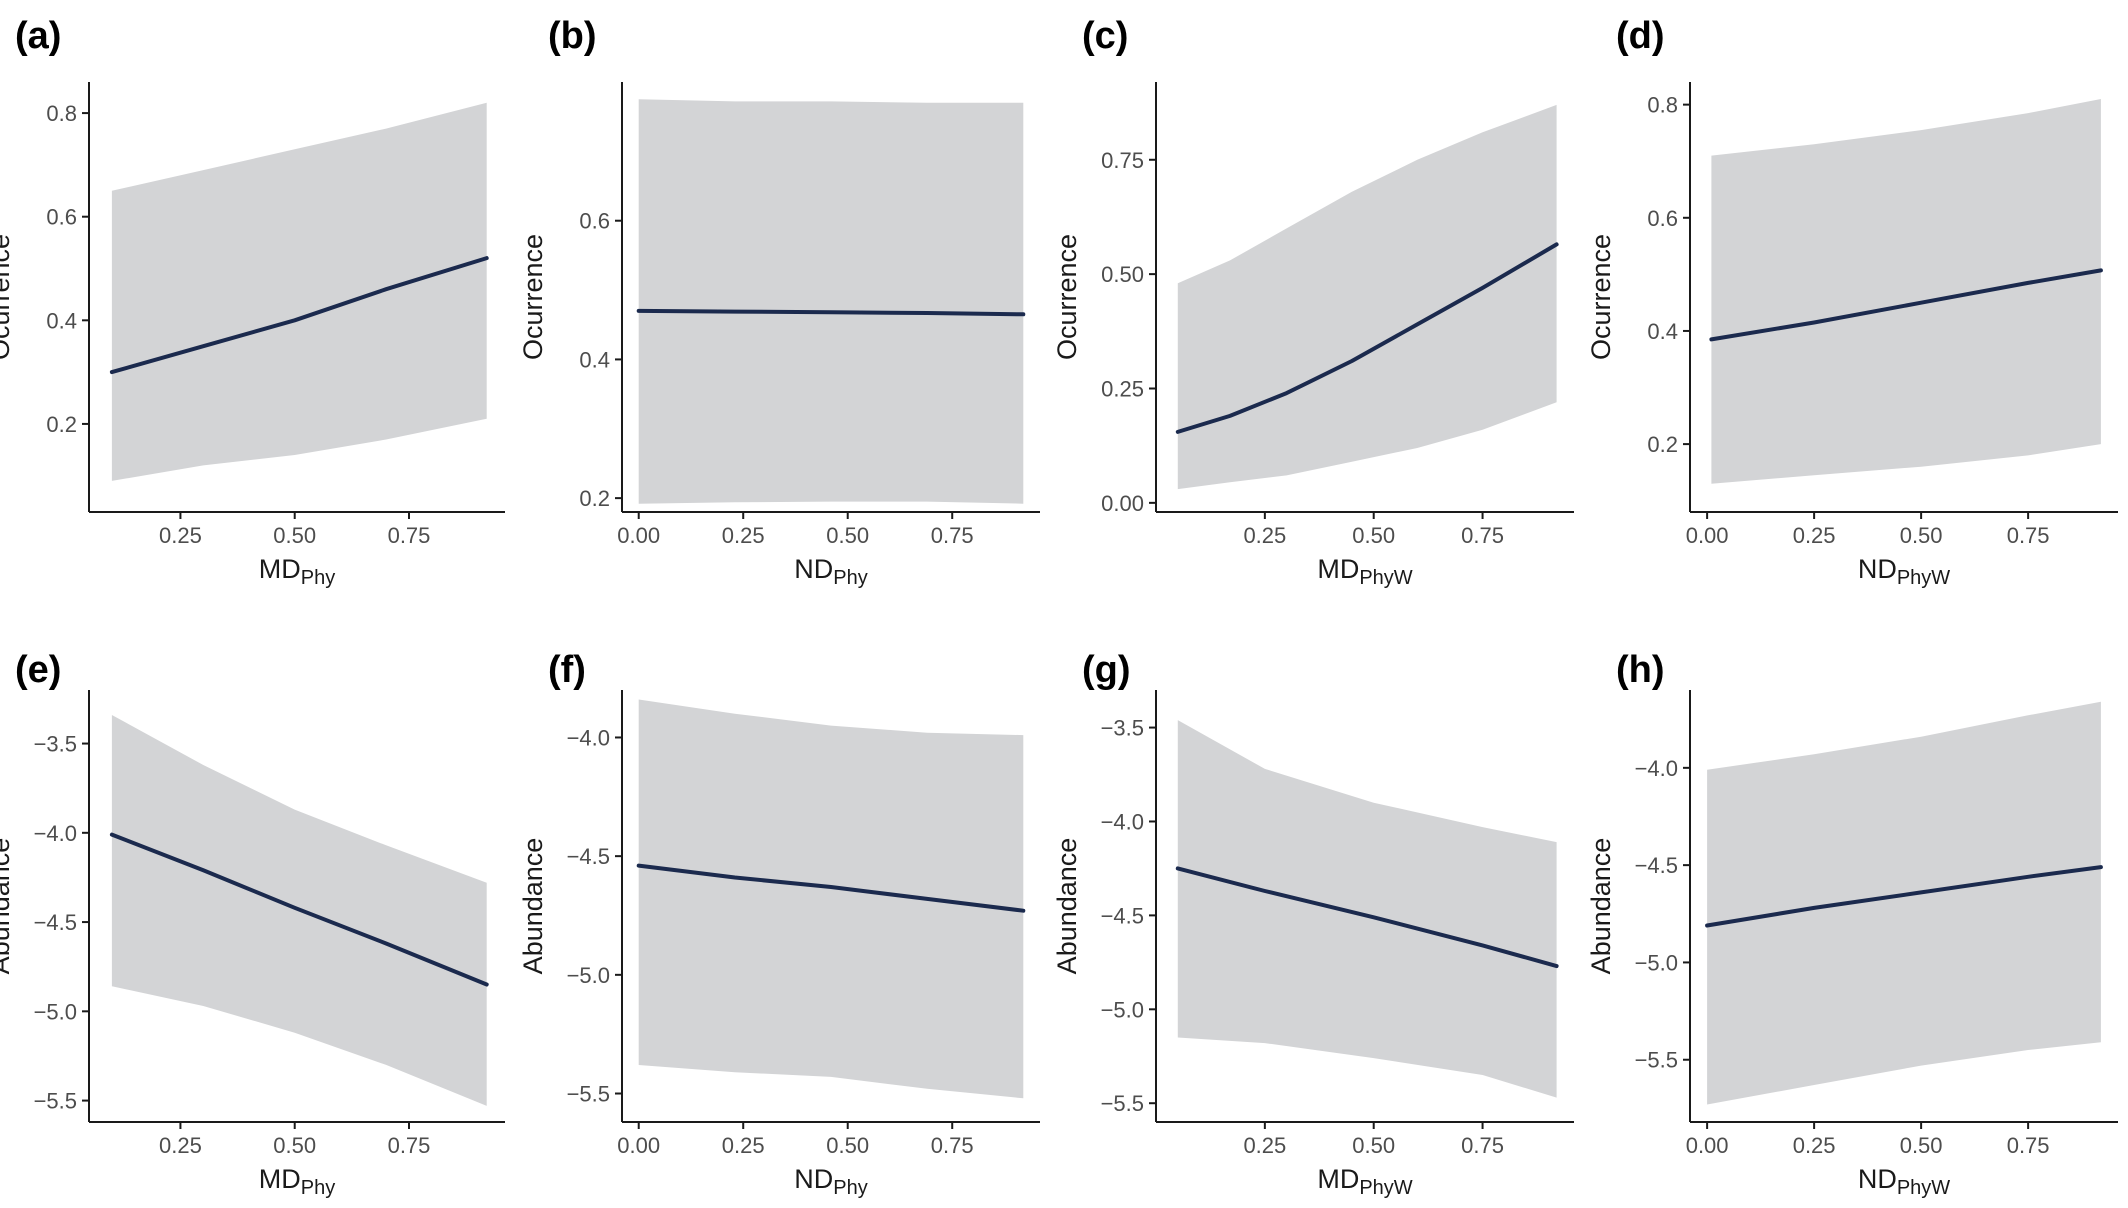  I want to click on chart-h-x-tick-label: 0.25, so click(1814, 1145).